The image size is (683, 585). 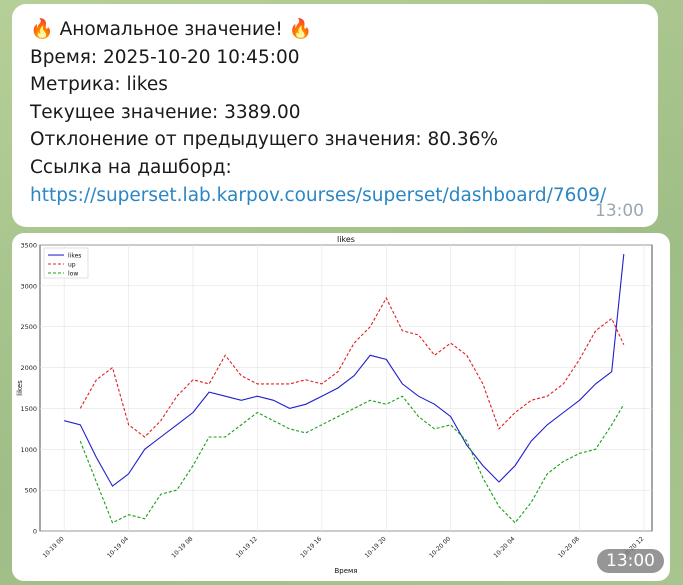 What do you see at coordinates (28, 286) in the screenshot?
I see `y-tick-label: 3000` at bounding box center [28, 286].